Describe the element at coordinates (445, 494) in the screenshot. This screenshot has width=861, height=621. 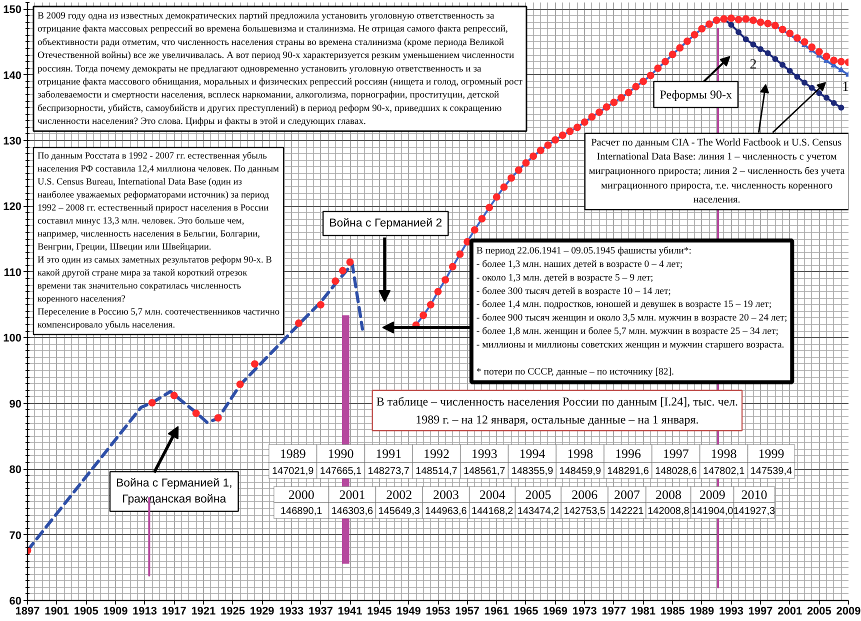
I see `annotation: 2003` at that location.